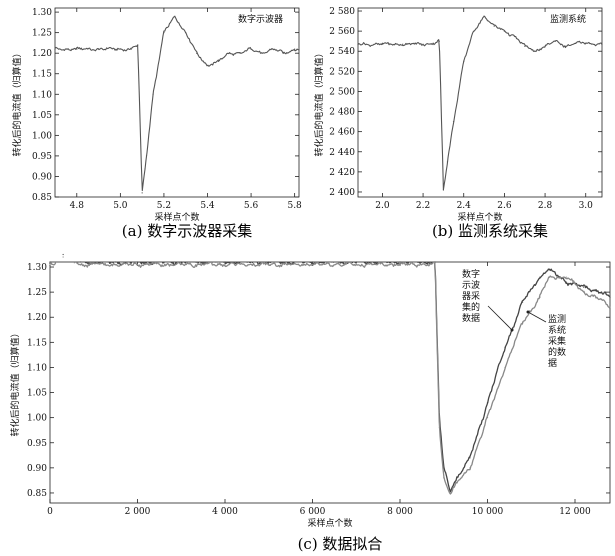 The image size is (615, 556). I want to click on y-axis-label-c: 转化后的电流值（归算值）, so click(15, 382).